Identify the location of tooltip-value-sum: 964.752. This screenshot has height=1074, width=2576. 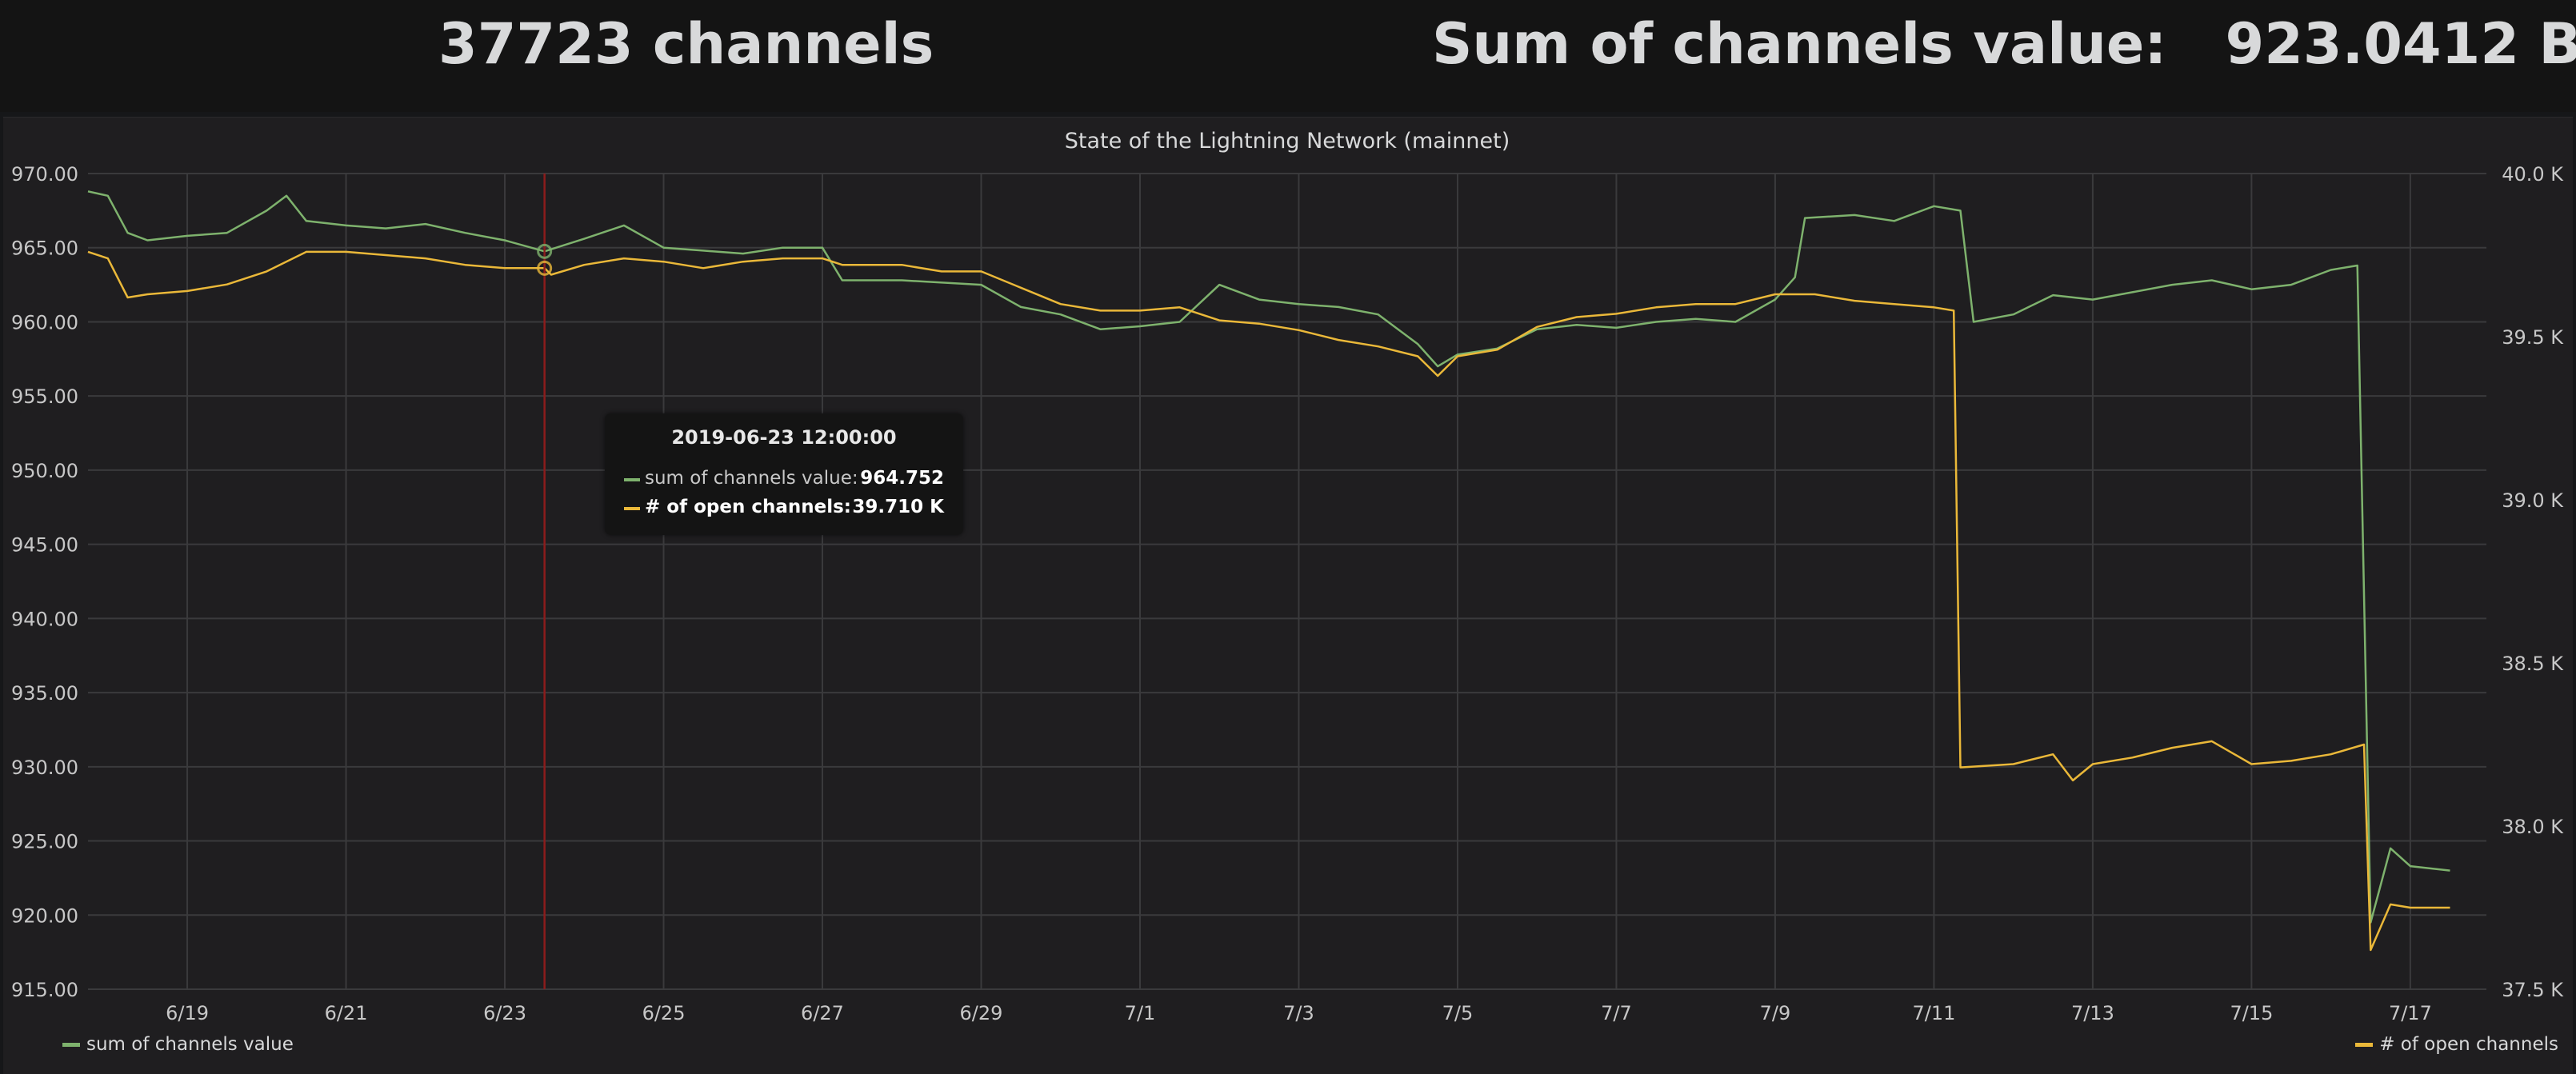
(902, 478).